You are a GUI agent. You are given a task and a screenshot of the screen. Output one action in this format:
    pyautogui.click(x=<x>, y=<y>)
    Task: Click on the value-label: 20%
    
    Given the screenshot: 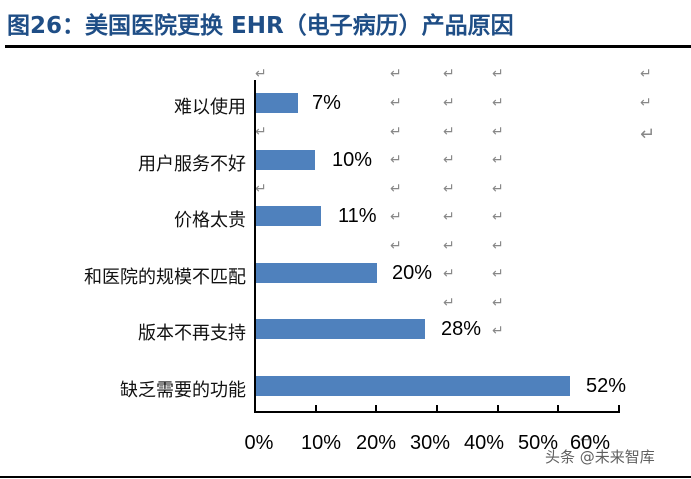 What is the action you would take?
    pyautogui.click(x=412, y=273)
    